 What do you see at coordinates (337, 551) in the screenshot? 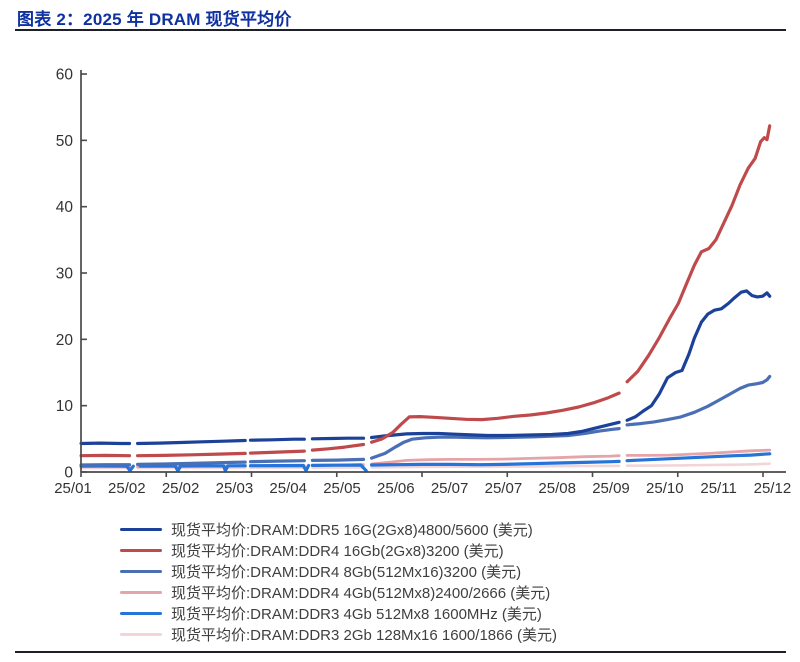
I see `legend-label: 现货平均价:DRAM:DDR4 16Gb(2Gx8)3200 (美元)` at bounding box center [337, 551].